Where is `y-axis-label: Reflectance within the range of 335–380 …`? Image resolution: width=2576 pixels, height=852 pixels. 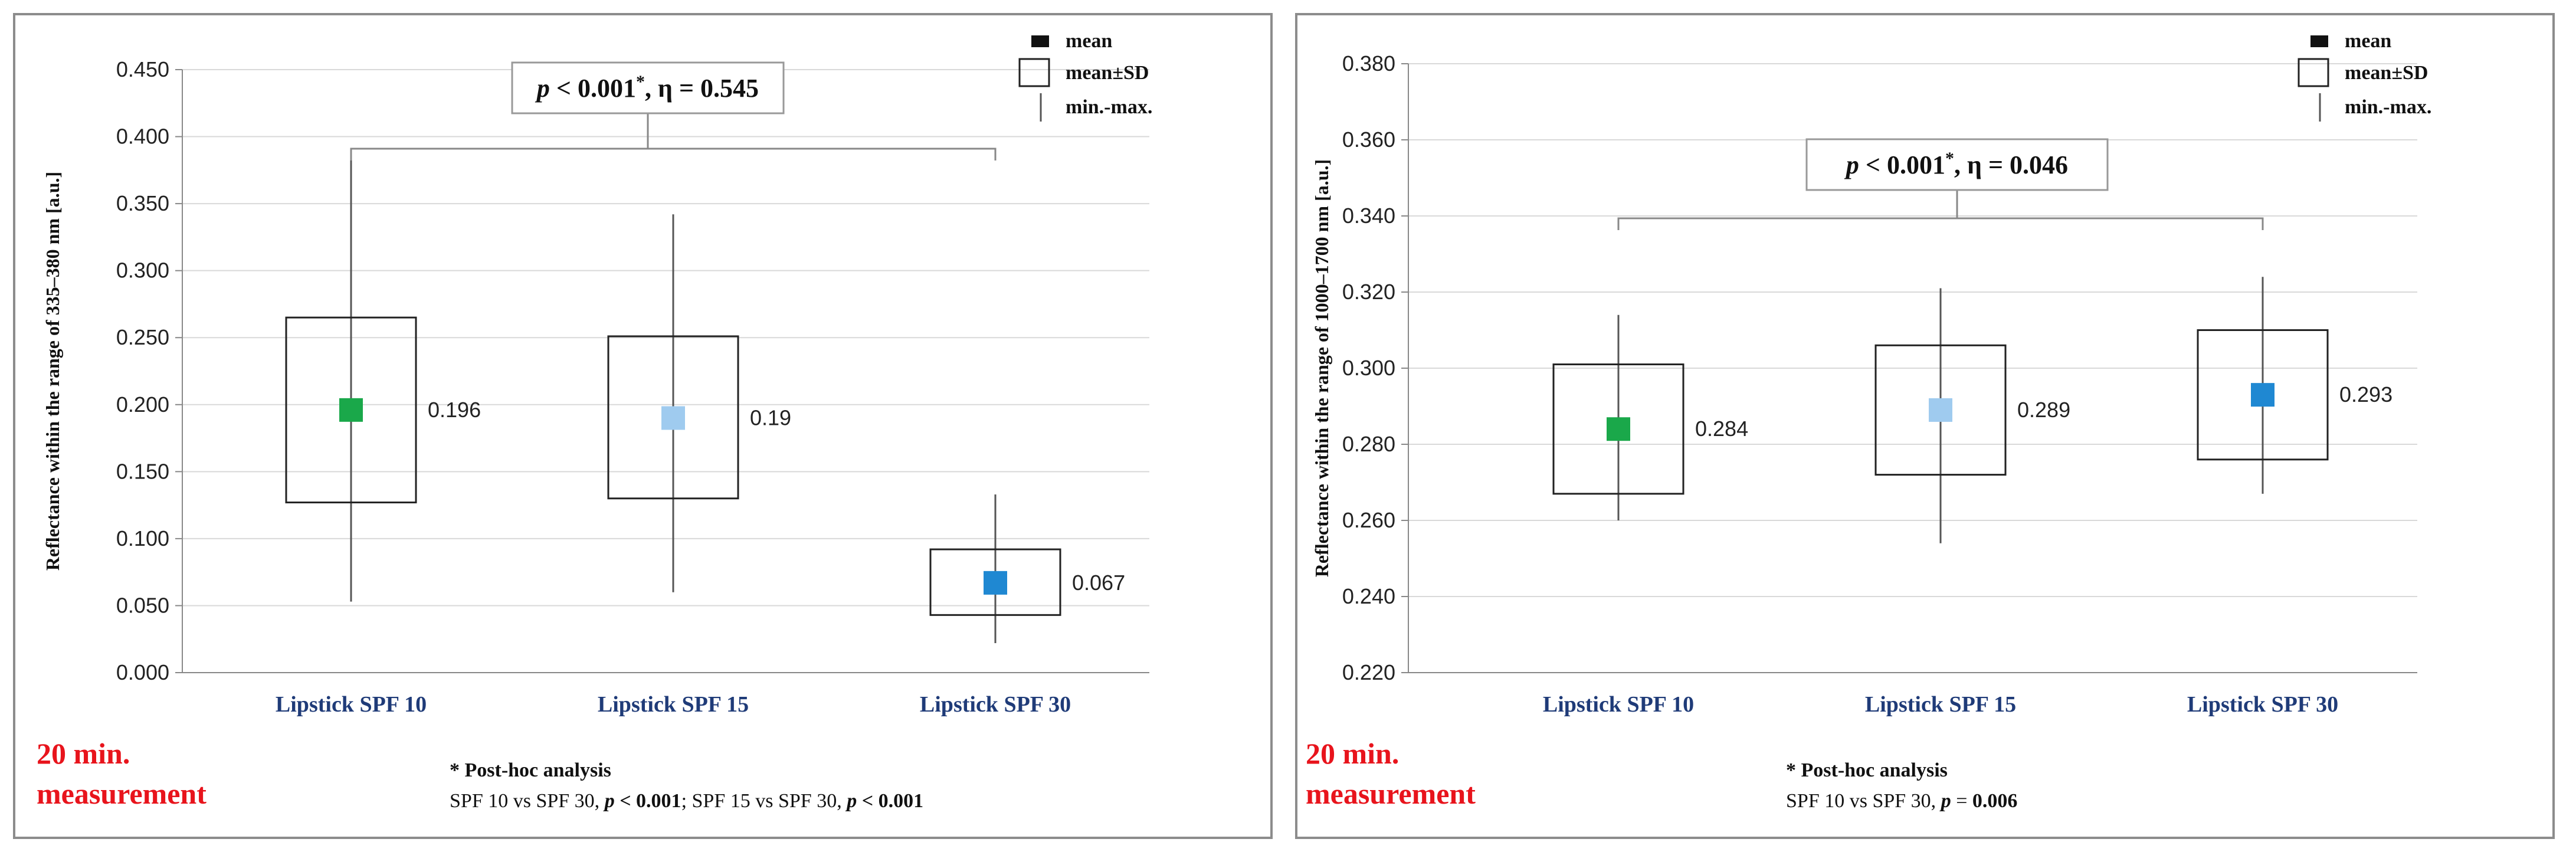 y-axis-label: Reflectance within the range of 335–380 … is located at coordinates (52, 371).